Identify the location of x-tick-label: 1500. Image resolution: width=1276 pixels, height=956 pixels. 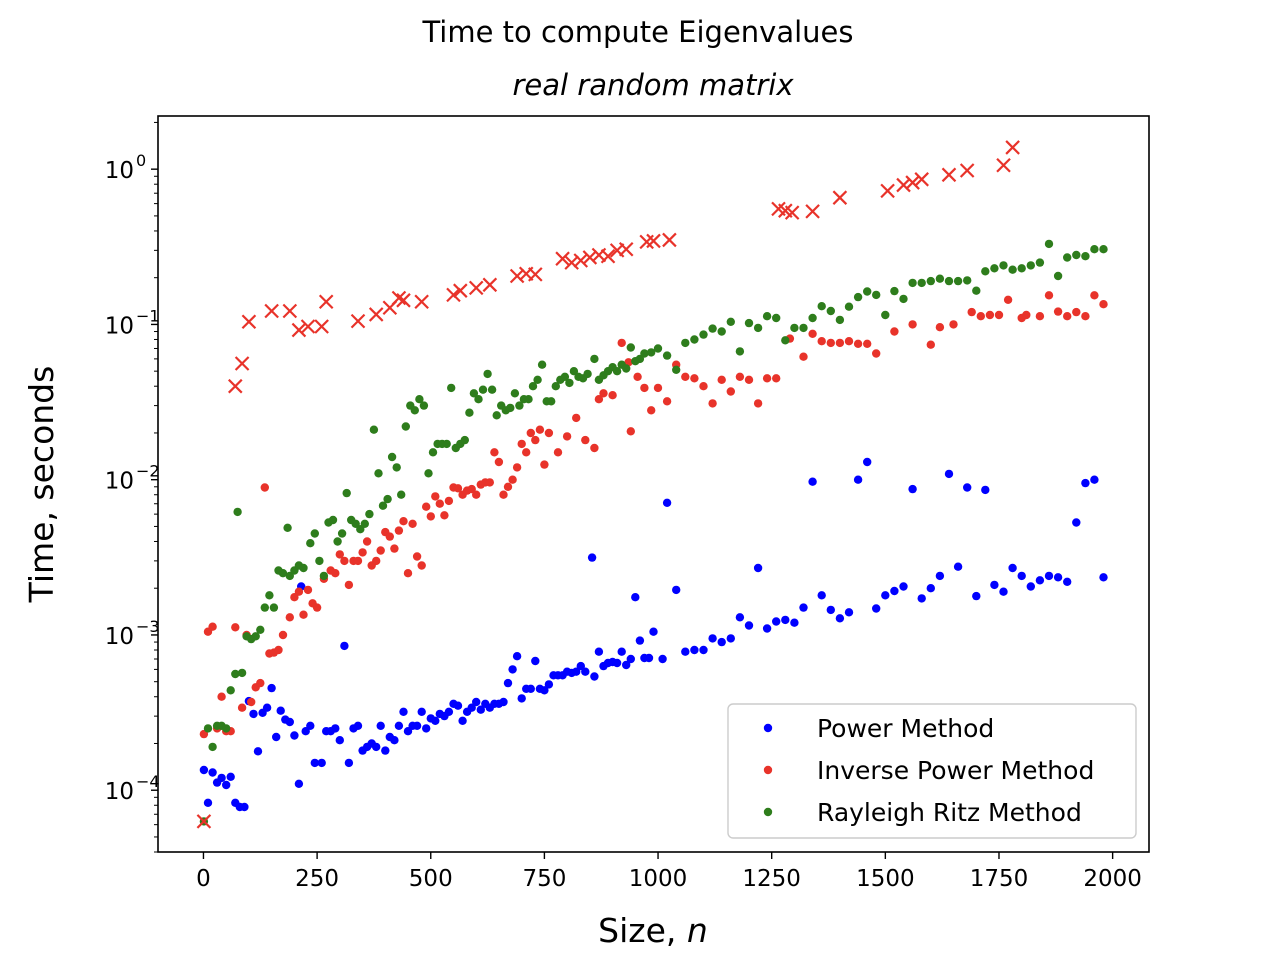
(885, 879).